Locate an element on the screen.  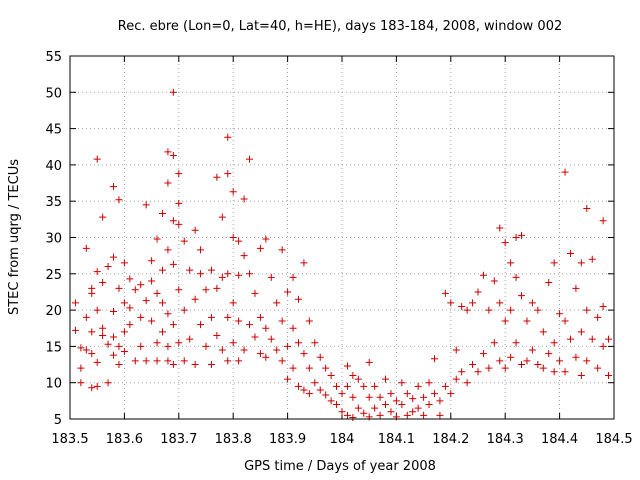
x-axis-label: GPS time / Days of year 2008 is located at coordinates (340, 466).